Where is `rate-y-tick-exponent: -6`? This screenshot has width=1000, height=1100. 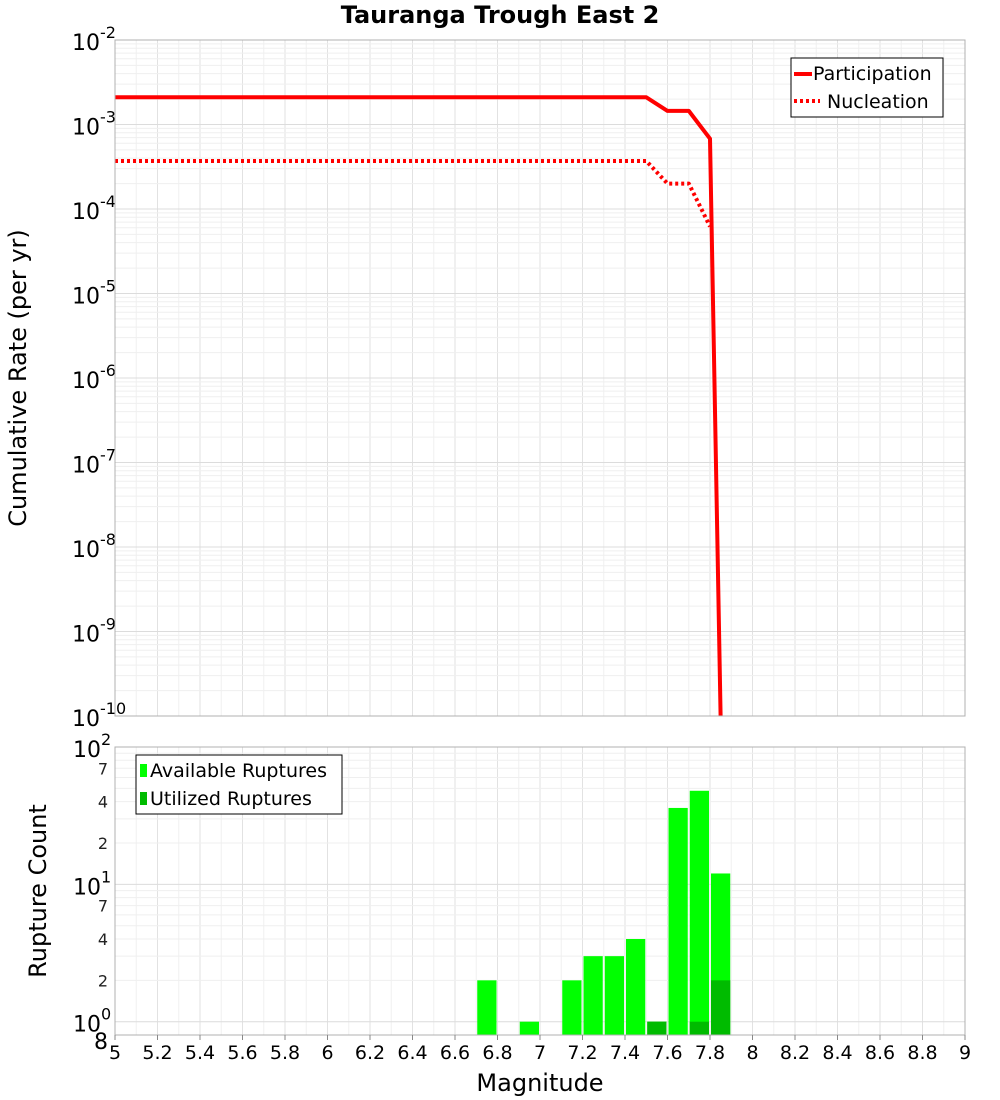
rate-y-tick-exponent: -6 is located at coordinates (108, 370).